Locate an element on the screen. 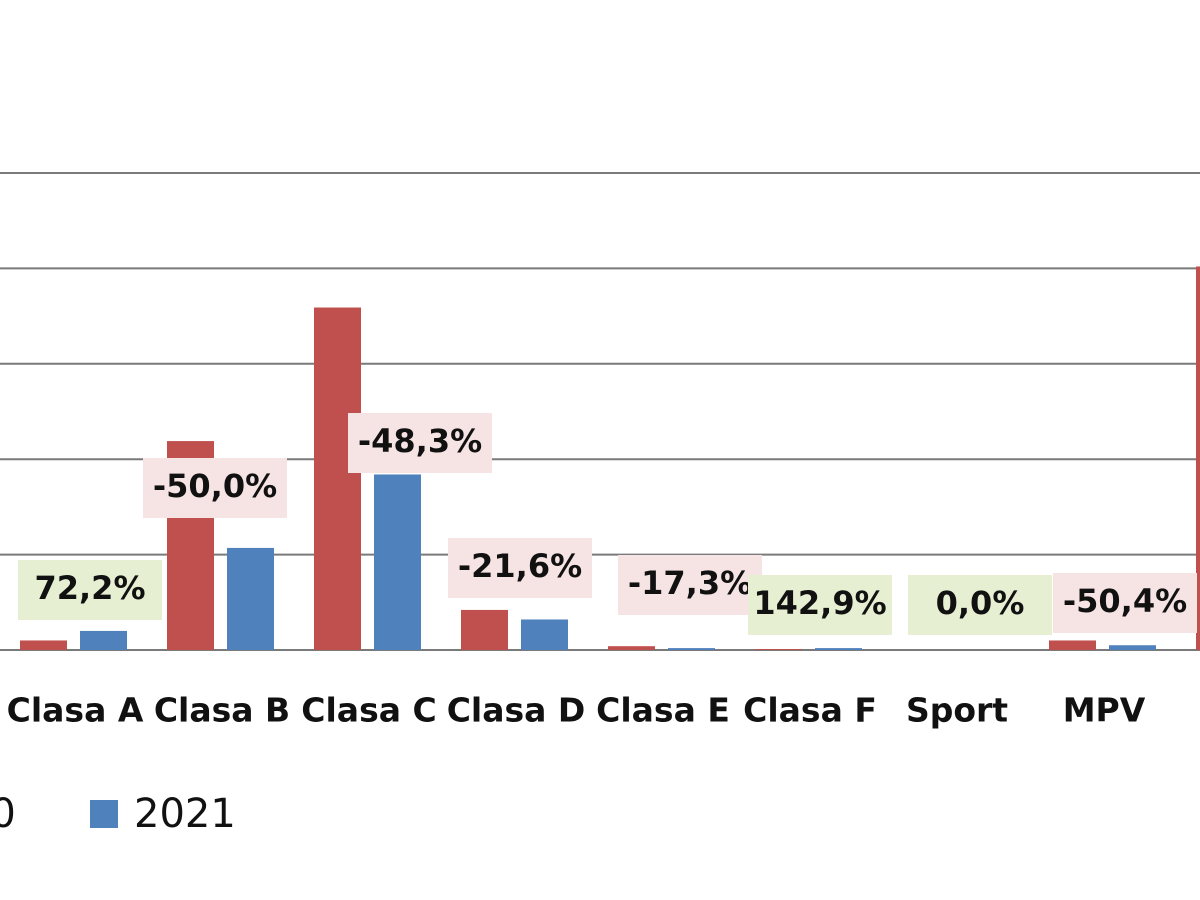 The height and width of the screenshot is (900, 1200). change-label: 72,2% is located at coordinates (89, 588).